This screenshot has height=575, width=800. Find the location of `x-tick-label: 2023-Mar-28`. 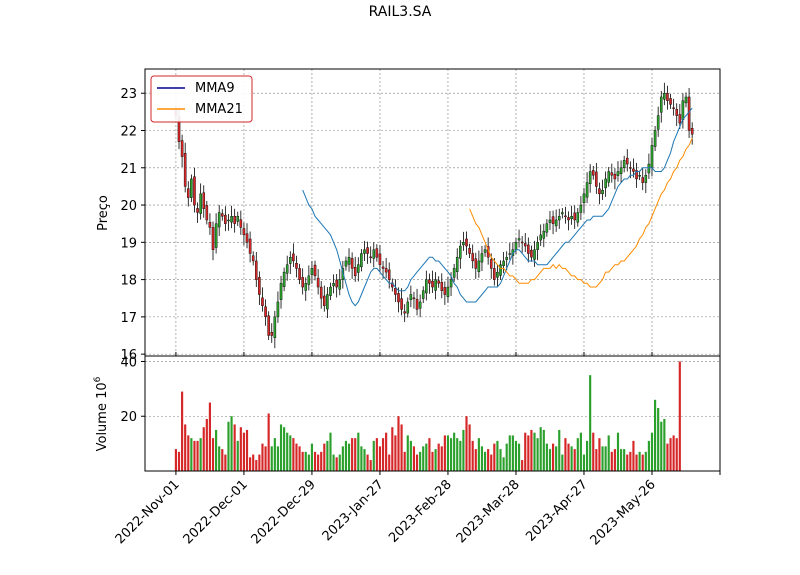

x-tick-label: 2023-Mar-28 is located at coordinates (488, 511).